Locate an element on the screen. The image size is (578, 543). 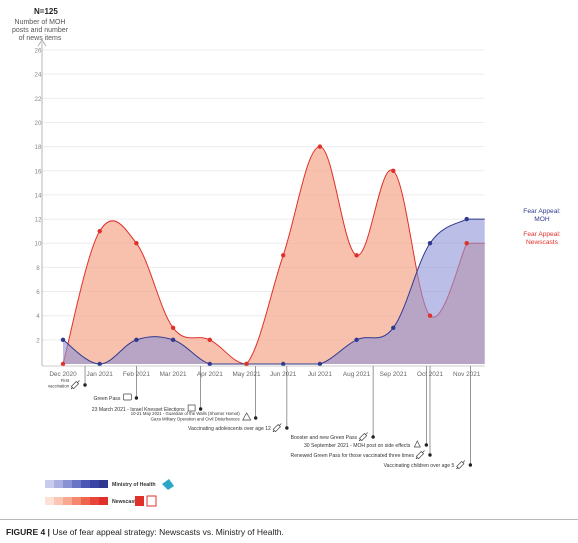
figure-caption-label: FIGURE 4 | is located at coordinates (28, 532).